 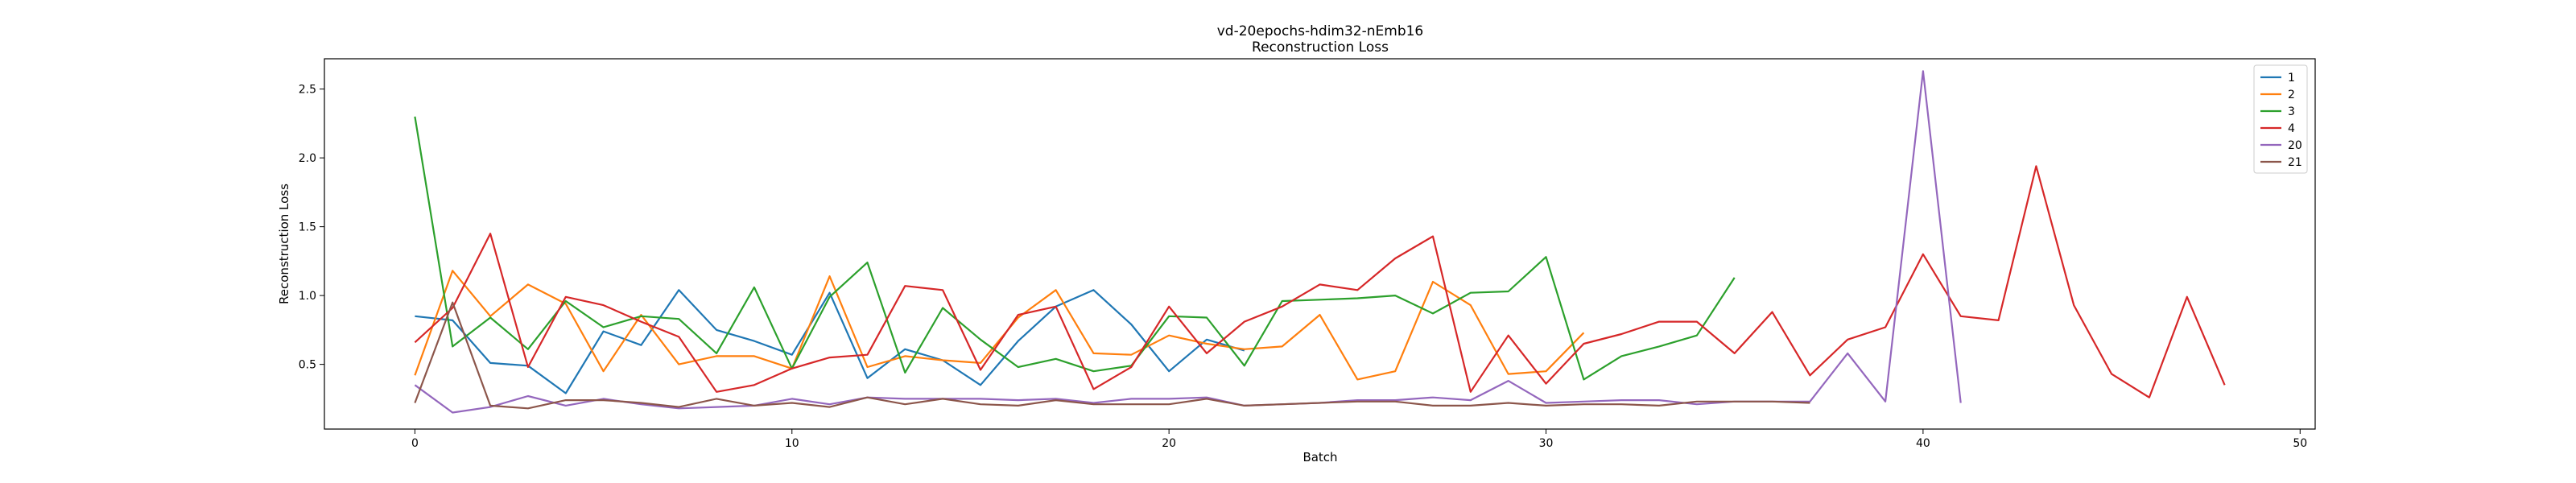 What do you see at coordinates (1169, 443) in the screenshot?
I see `x-tick-label: 20` at bounding box center [1169, 443].